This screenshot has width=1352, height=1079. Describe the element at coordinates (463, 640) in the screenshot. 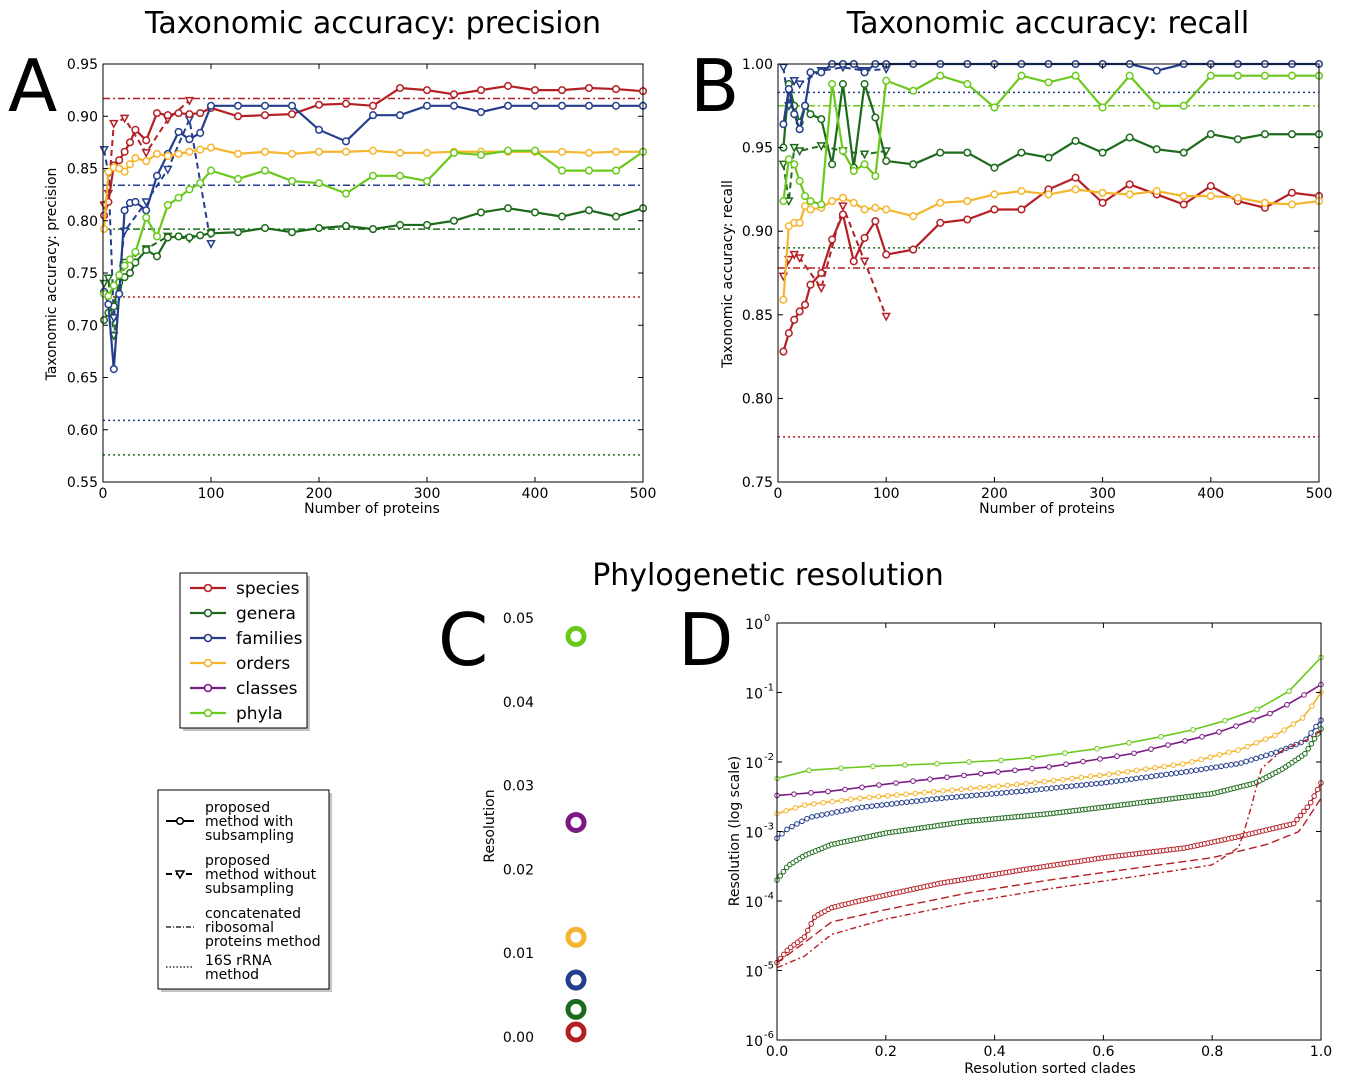

I see `panel-c-letter: C` at that location.